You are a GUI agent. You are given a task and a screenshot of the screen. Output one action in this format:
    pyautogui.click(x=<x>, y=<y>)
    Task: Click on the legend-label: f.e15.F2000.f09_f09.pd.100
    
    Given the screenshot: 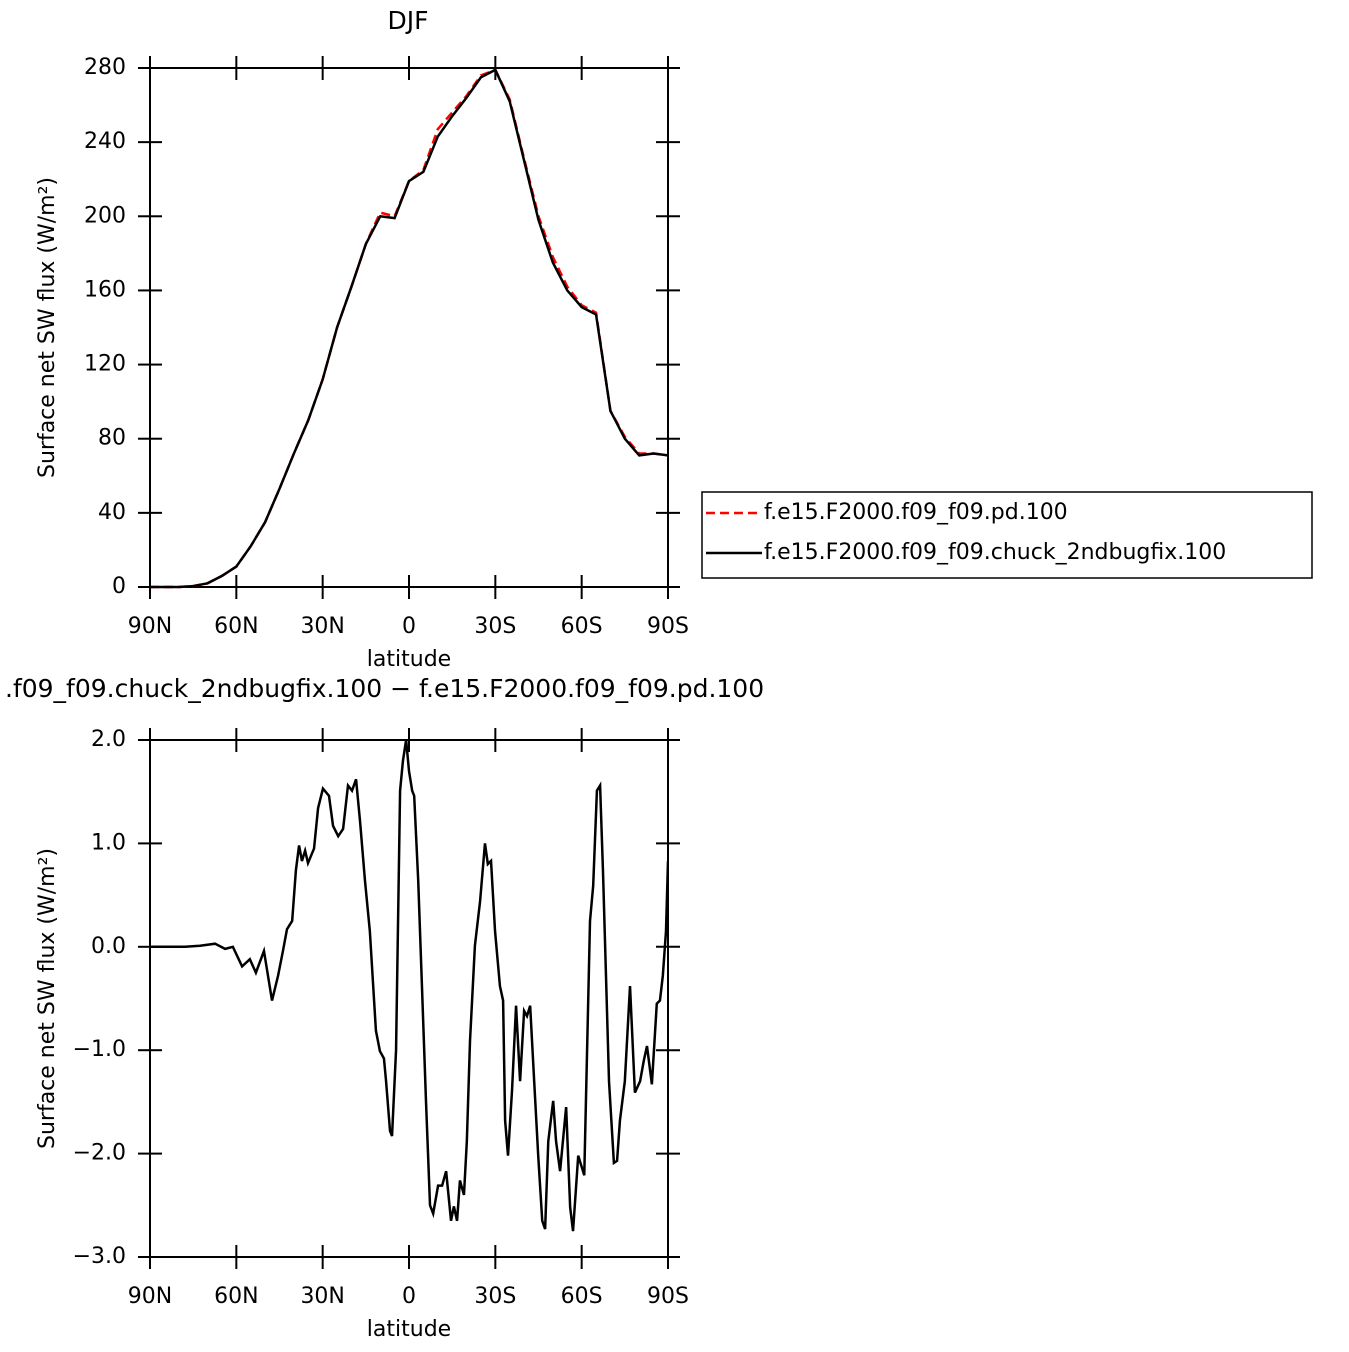 What is the action you would take?
    pyautogui.click(x=916, y=512)
    